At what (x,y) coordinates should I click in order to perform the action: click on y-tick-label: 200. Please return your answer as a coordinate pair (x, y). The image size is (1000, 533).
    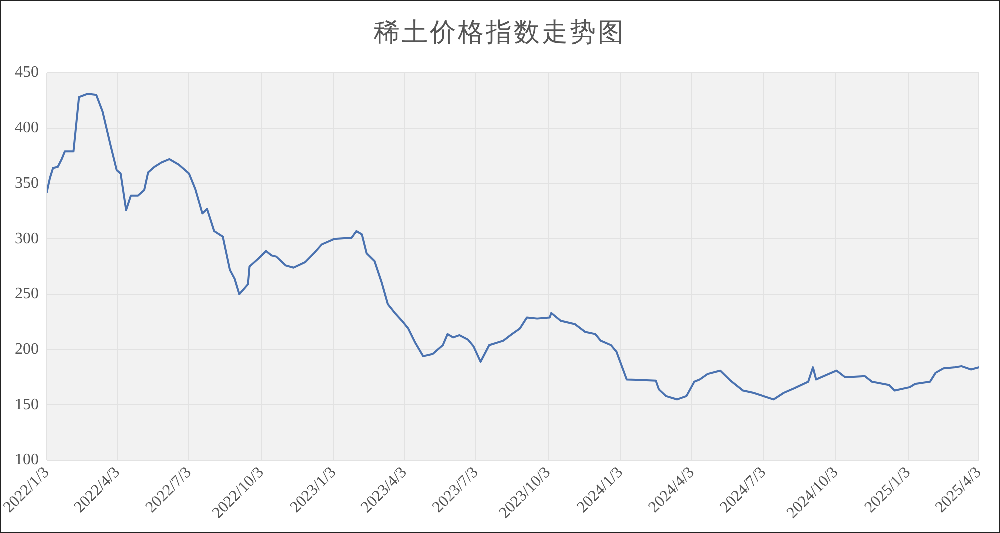
    Looking at the image, I should click on (27, 349).